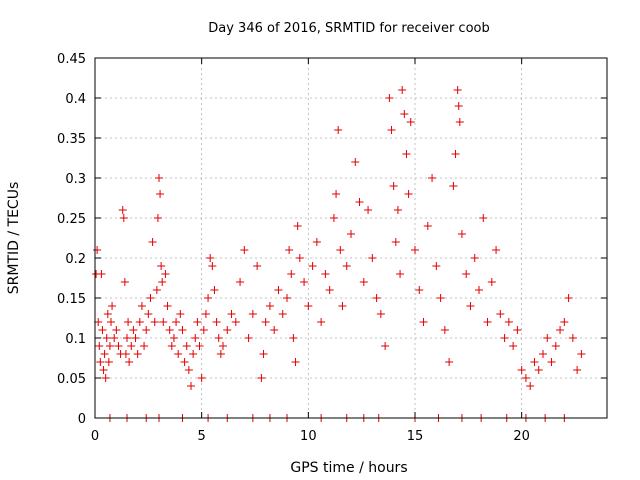 This screenshot has width=640, height=480. Describe the element at coordinates (71, 379) in the screenshot. I see `y-tick-label: 0.05` at that location.